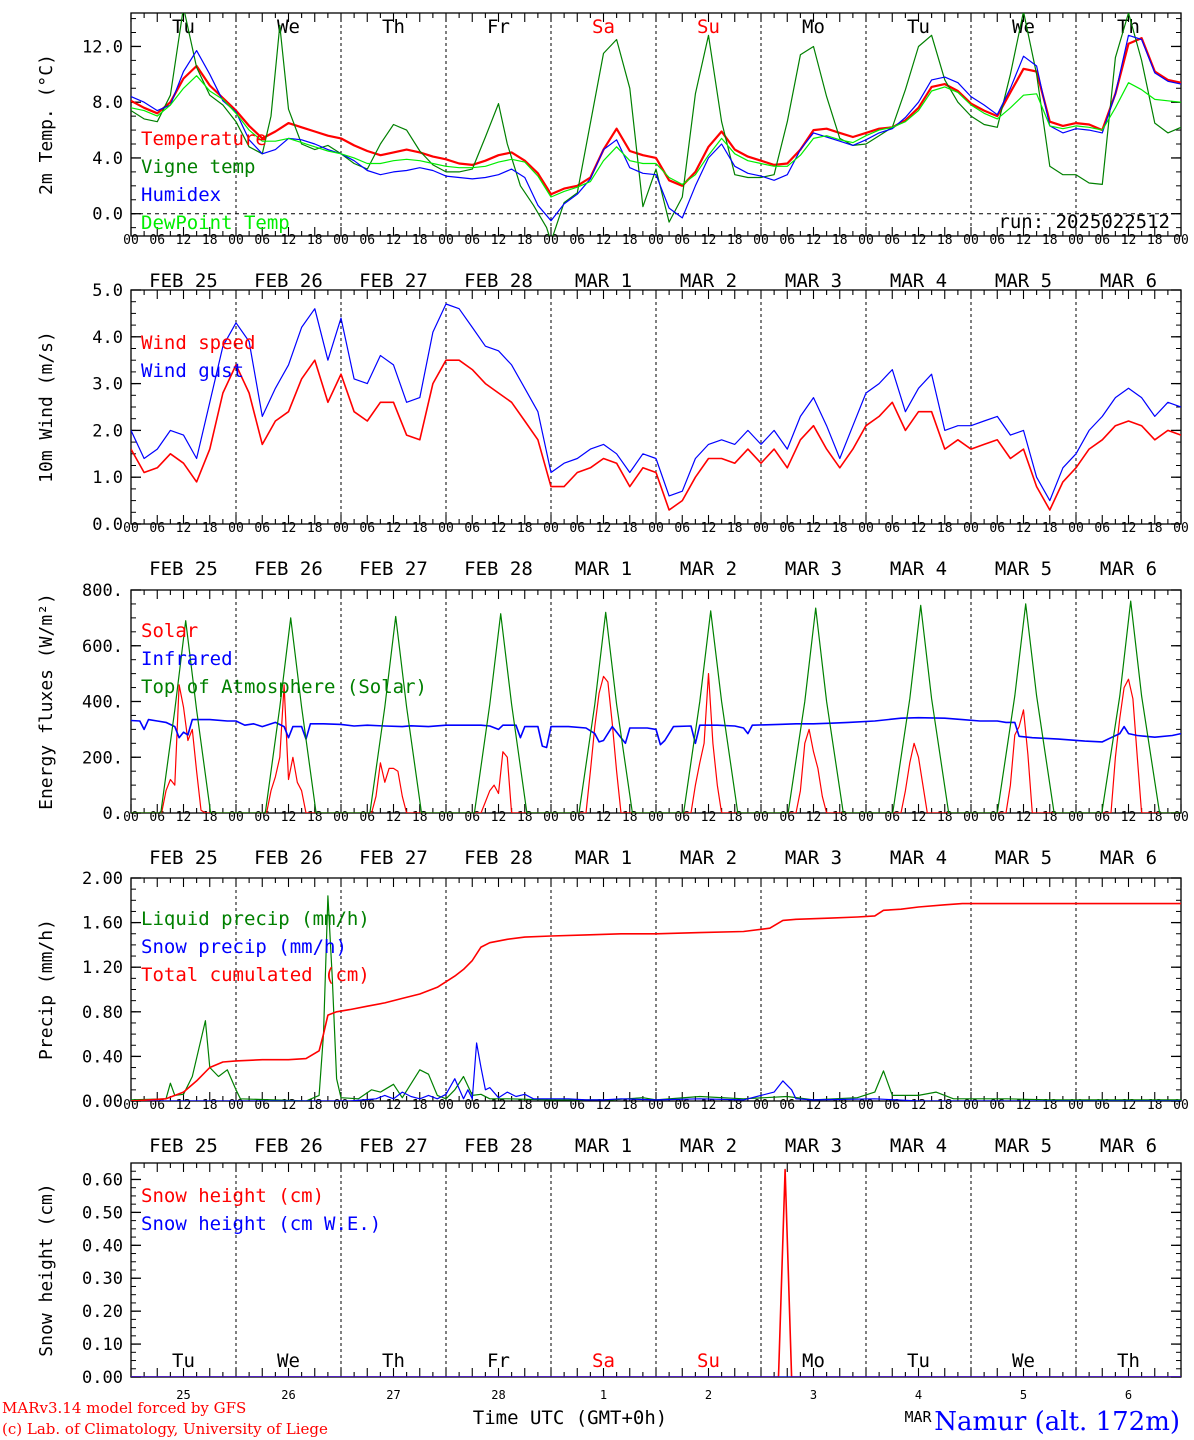 The width and height of the screenshot is (1194, 1440). What do you see at coordinates (498, 1395) in the screenshot?
I see `day-number-label: 28` at bounding box center [498, 1395].